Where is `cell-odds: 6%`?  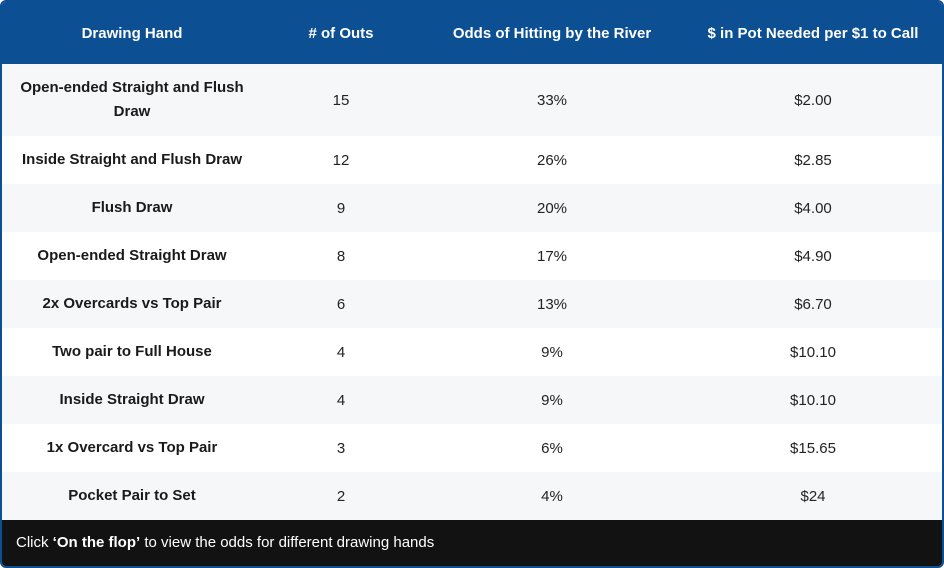 cell-odds: 6% is located at coordinates (552, 448).